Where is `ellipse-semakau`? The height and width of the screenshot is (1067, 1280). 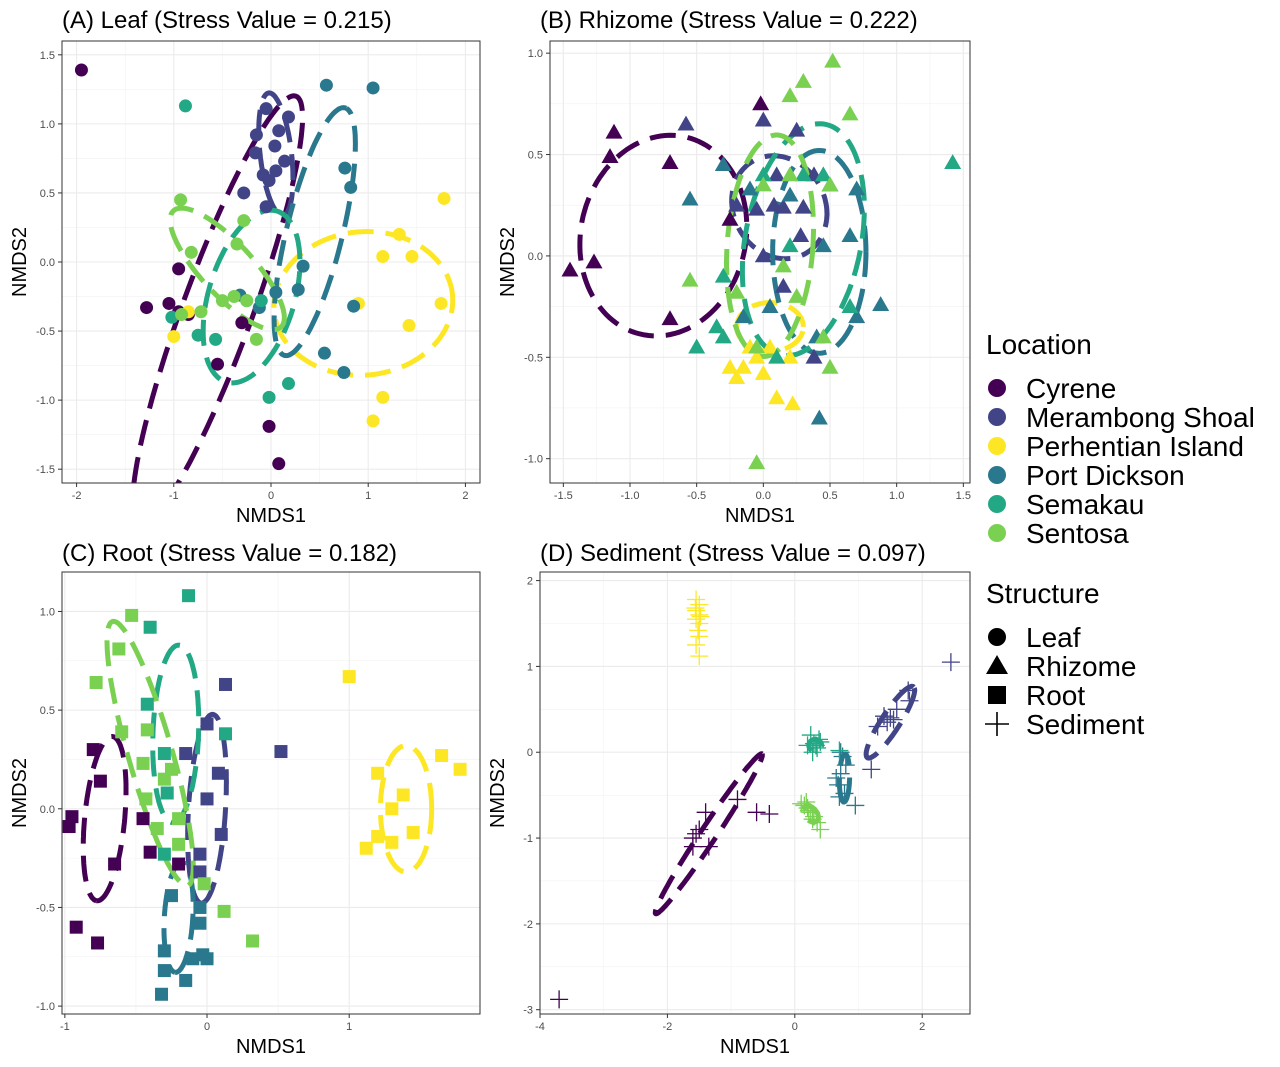
ellipse-semakau is located at coordinates (251, 296).